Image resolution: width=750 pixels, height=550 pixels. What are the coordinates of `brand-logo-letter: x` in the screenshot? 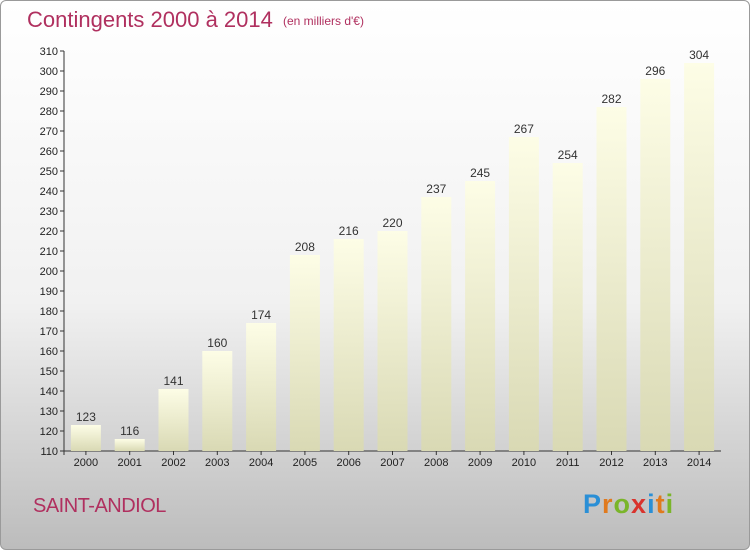 It's located at (639, 504).